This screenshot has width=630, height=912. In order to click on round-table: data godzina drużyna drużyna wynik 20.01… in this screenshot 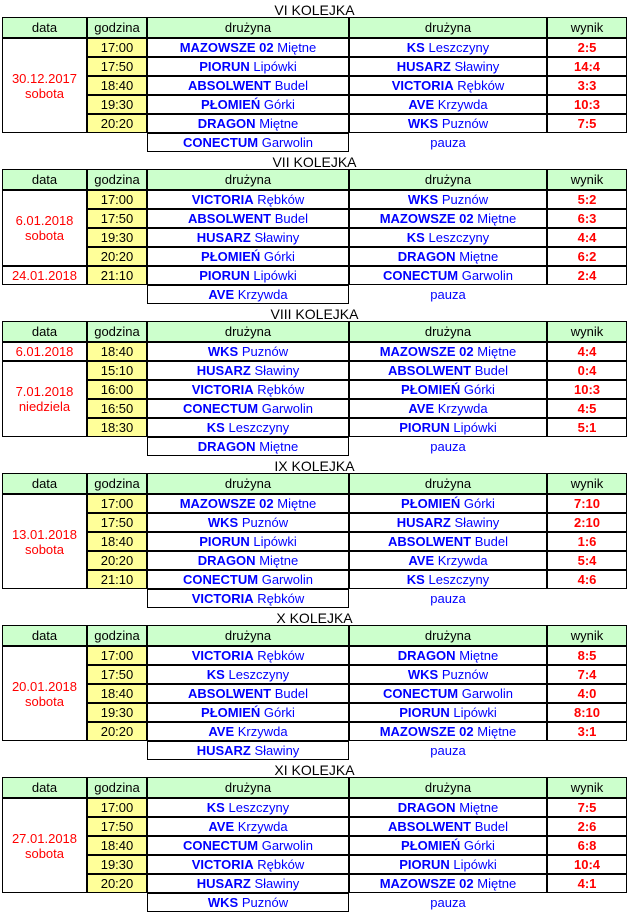, I will do `click(314, 692)`.